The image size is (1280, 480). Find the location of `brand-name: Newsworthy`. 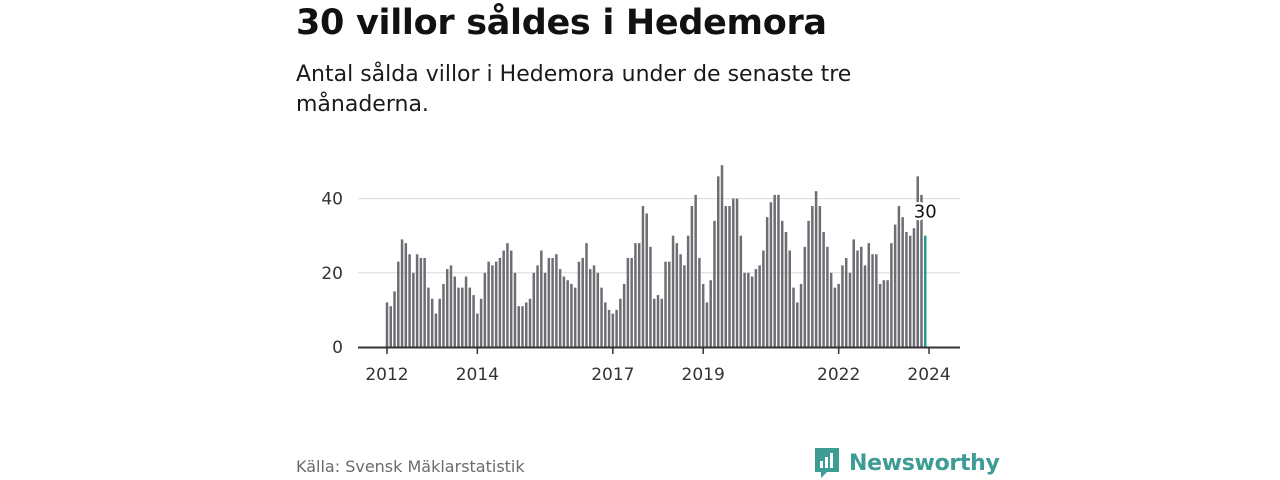

brand-name: Newsworthy is located at coordinates (924, 463).